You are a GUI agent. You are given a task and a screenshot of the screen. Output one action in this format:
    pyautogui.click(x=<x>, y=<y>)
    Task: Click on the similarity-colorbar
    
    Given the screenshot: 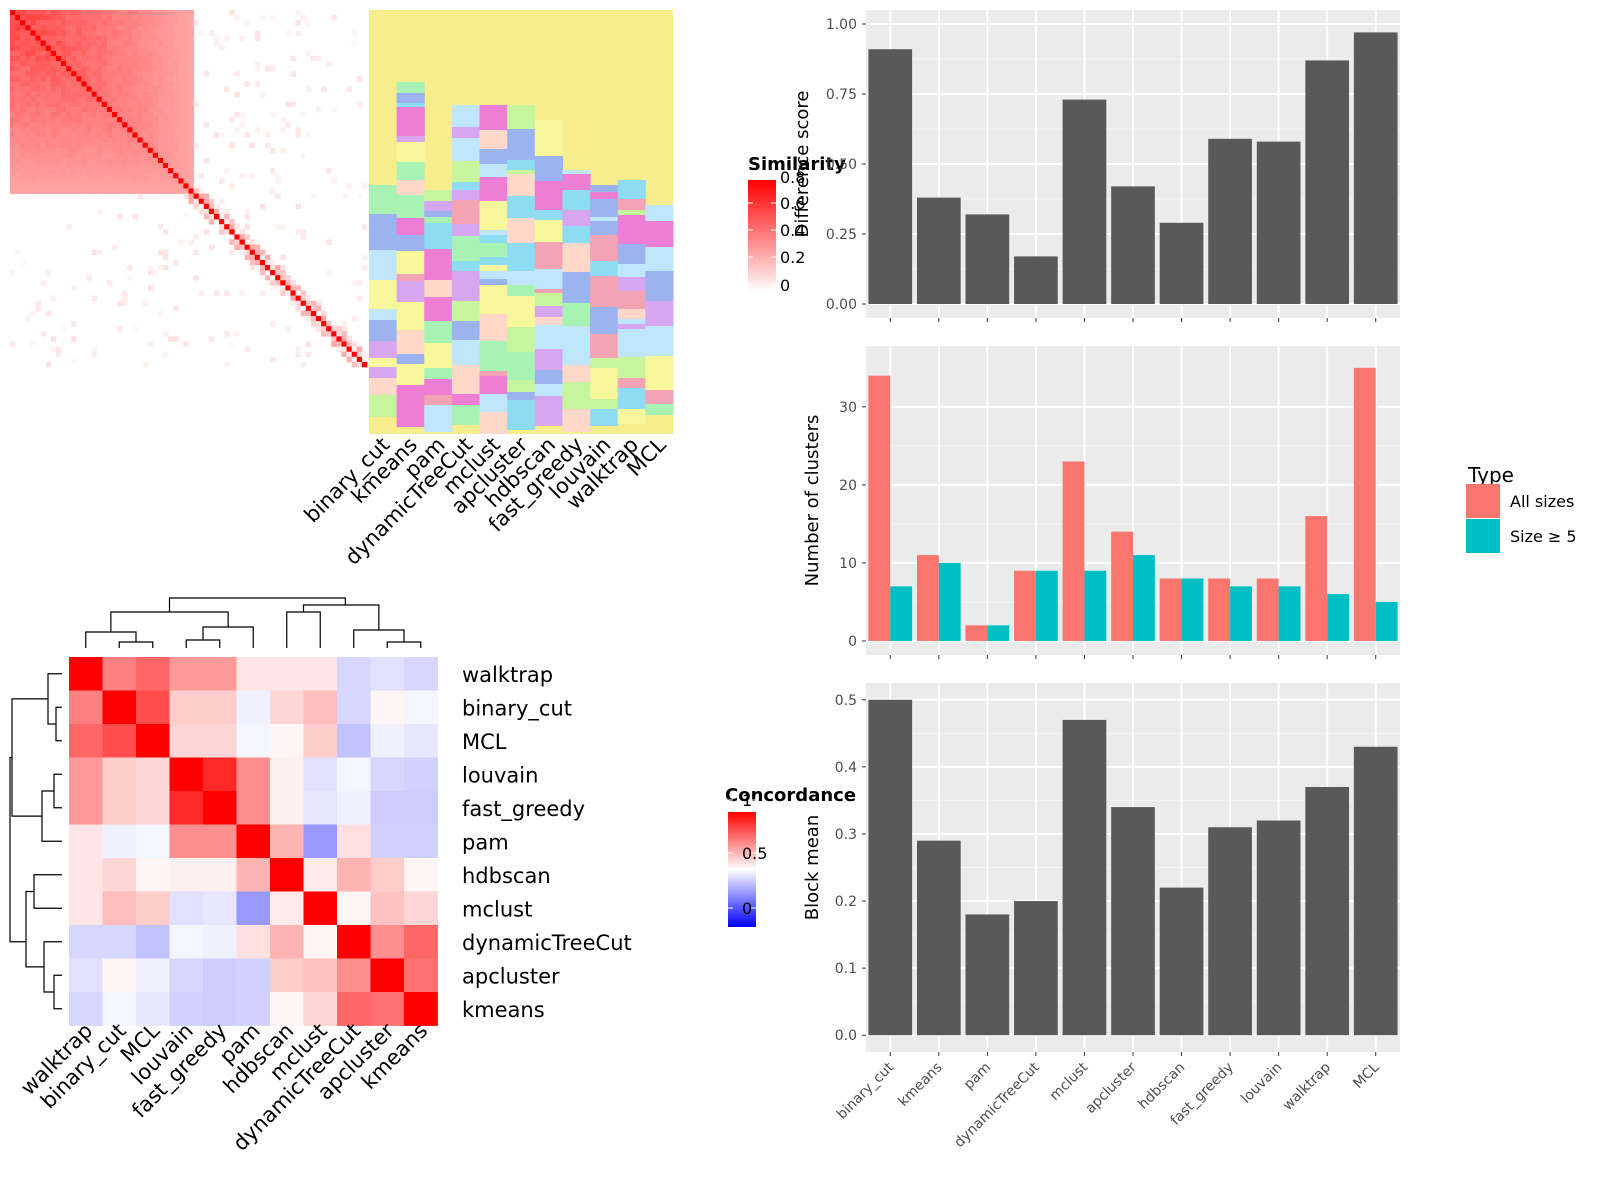 What is the action you would take?
    pyautogui.click(x=762, y=236)
    